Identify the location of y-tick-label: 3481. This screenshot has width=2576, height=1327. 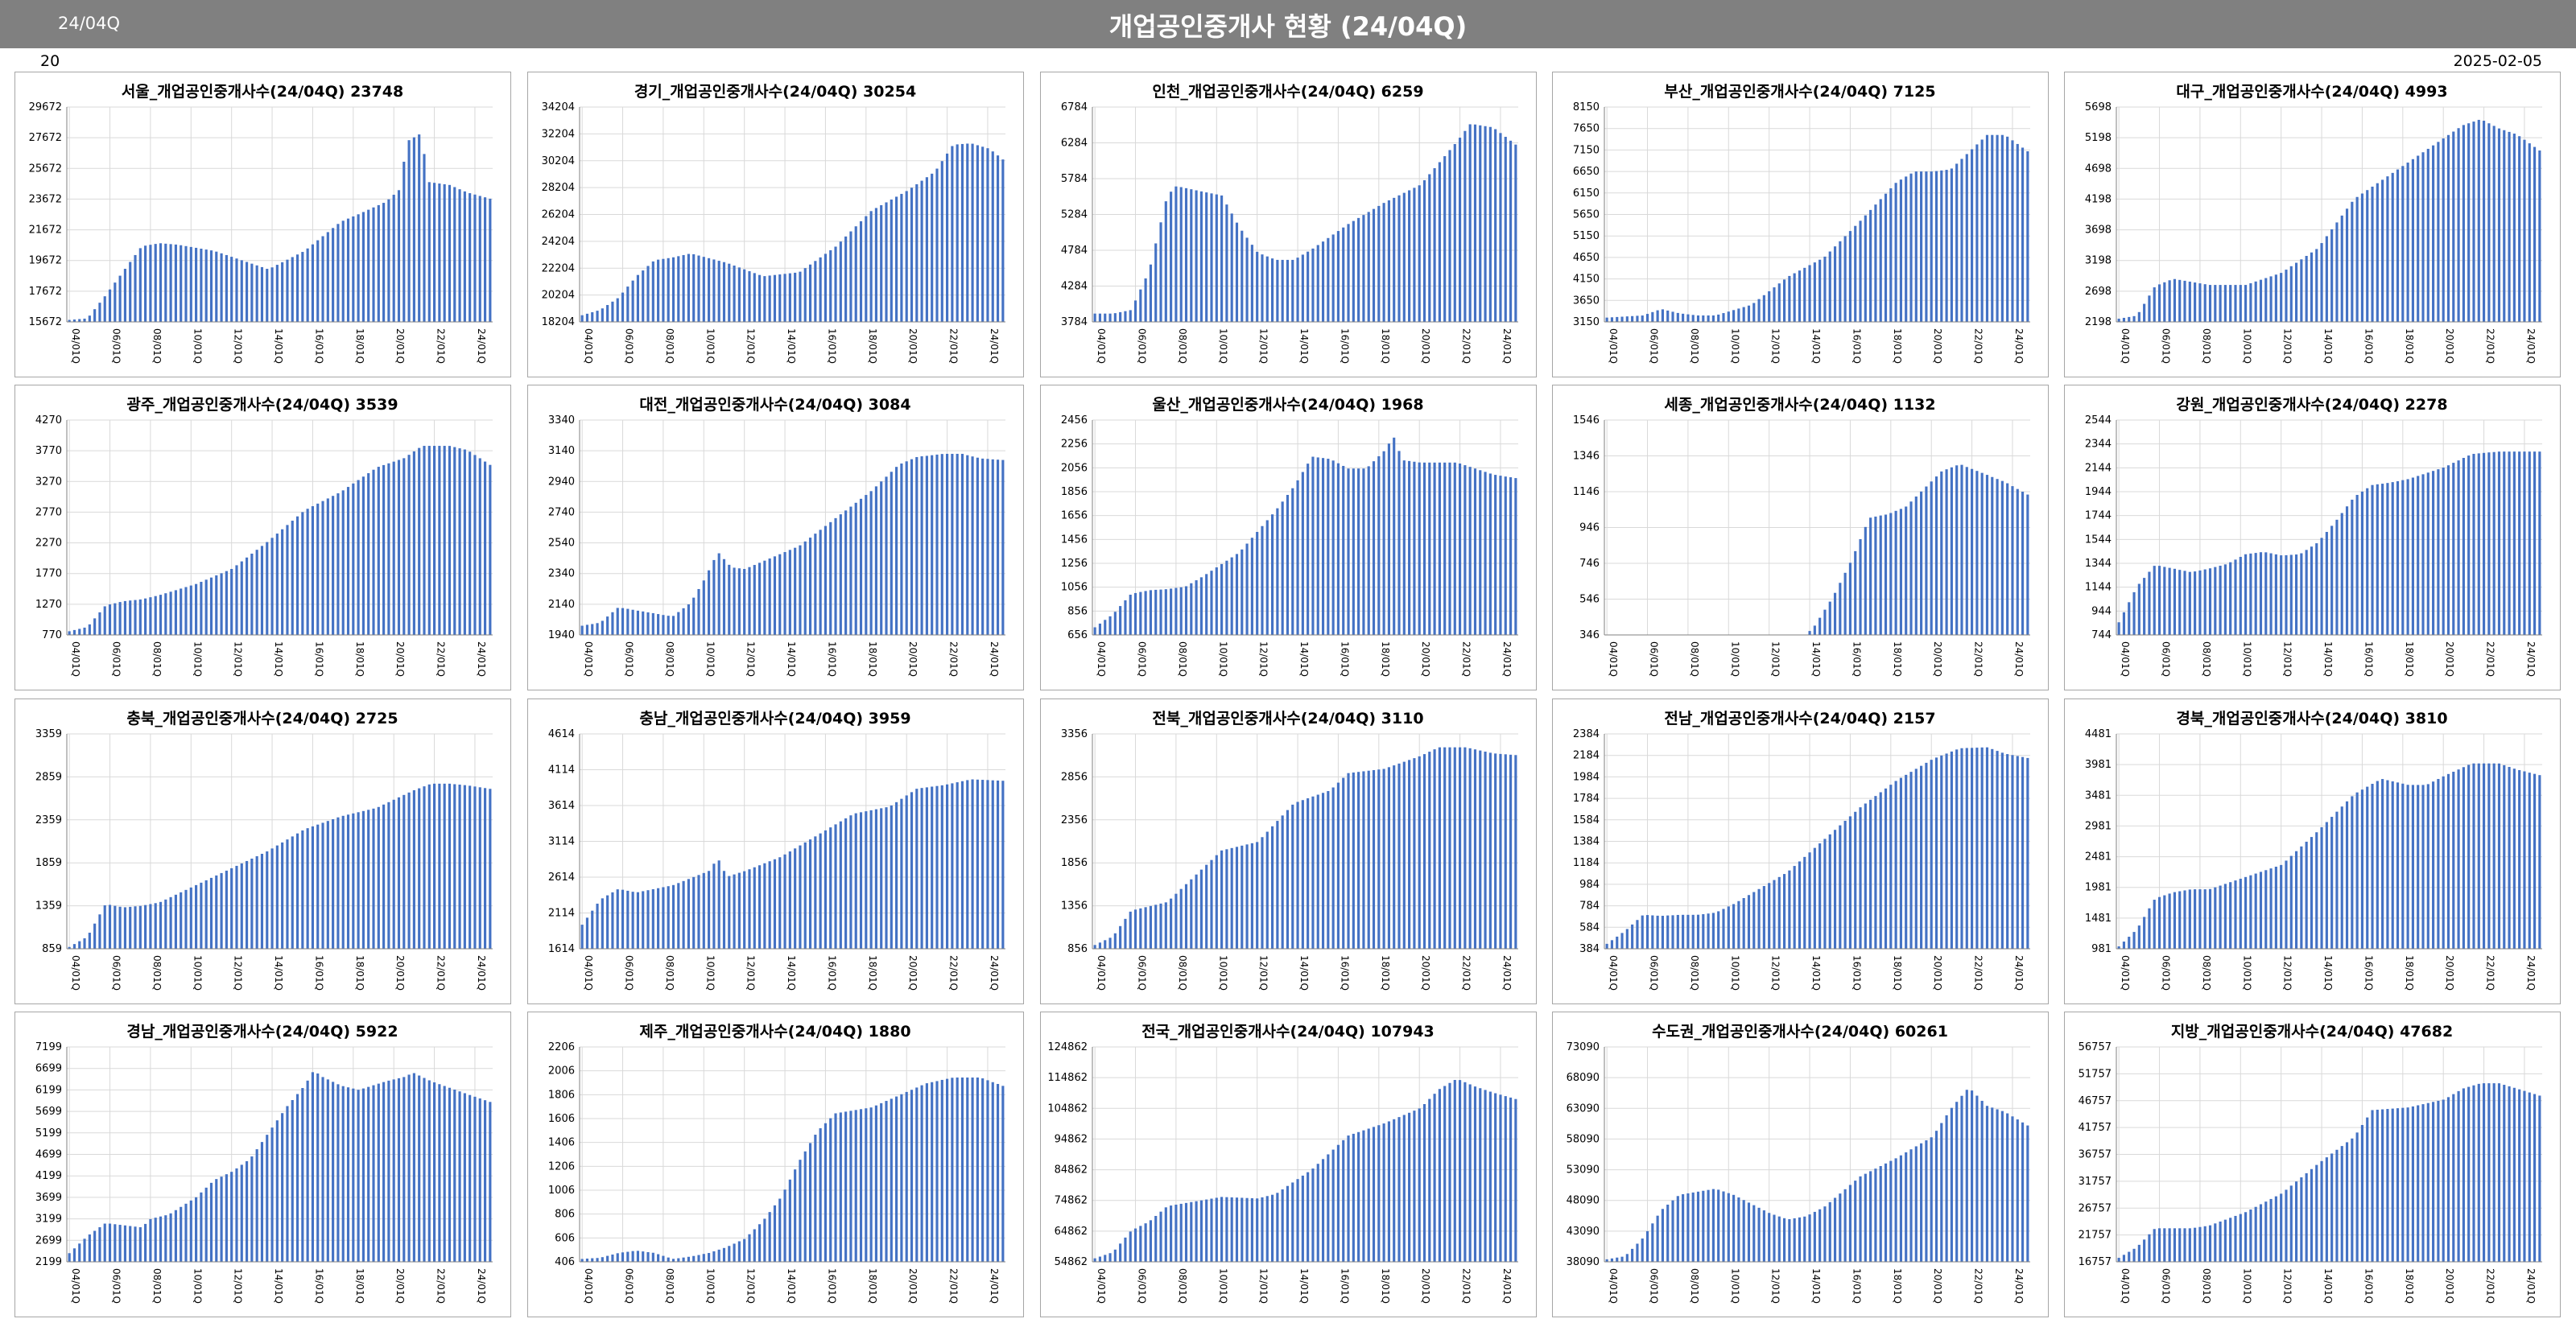
(2098, 795).